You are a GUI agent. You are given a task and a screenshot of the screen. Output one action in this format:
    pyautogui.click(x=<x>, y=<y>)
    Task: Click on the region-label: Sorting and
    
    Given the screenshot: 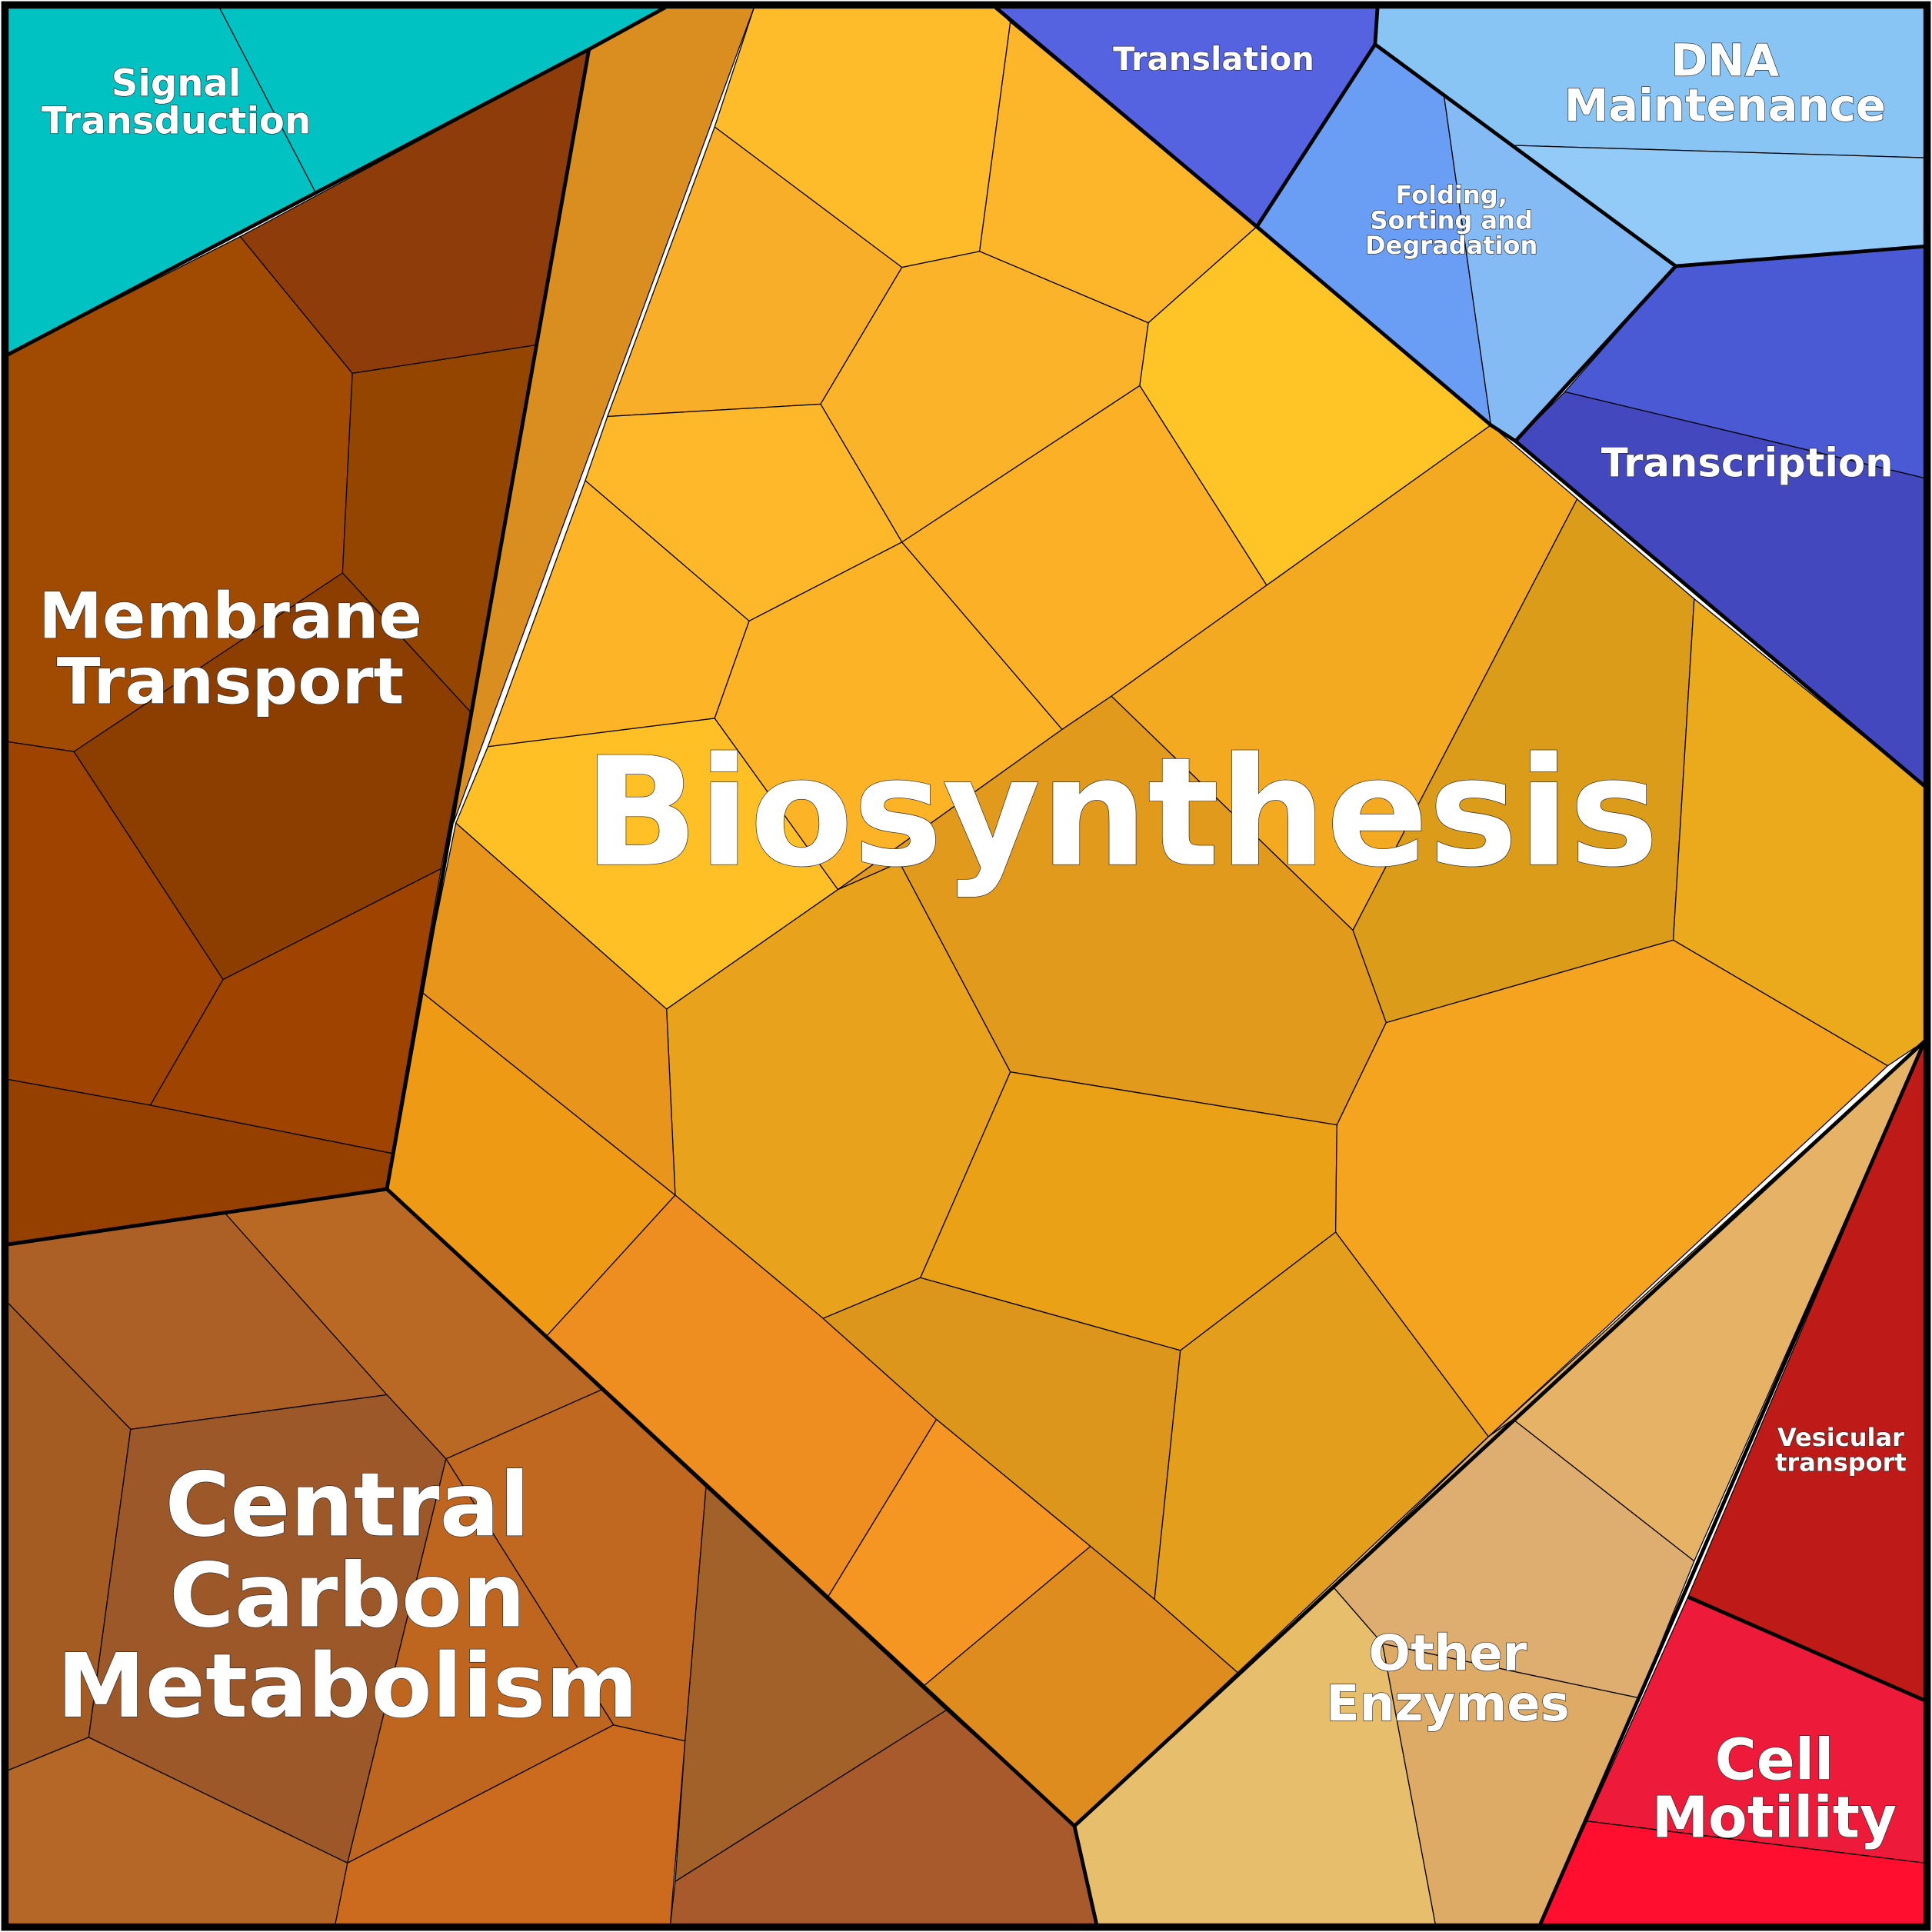 What is the action you would take?
    pyautogui.click(x=1452, y=220)
    